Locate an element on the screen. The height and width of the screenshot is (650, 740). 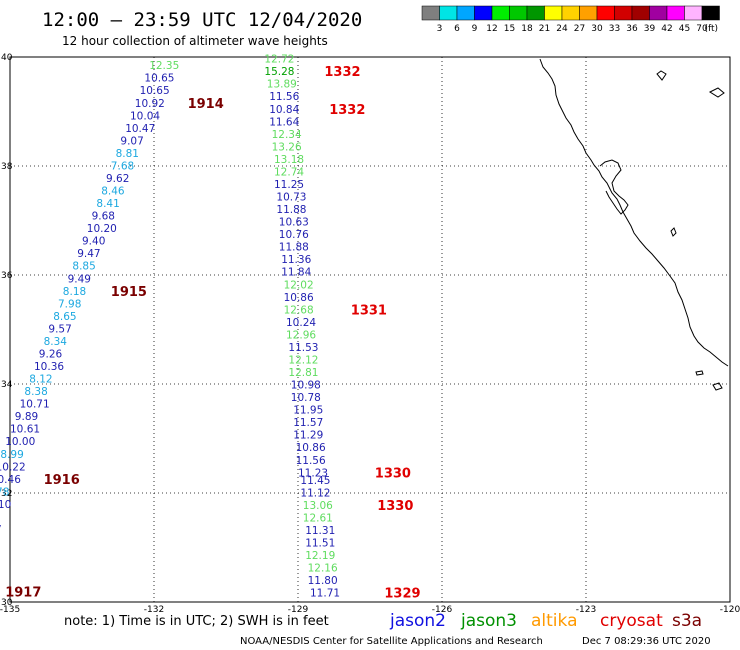
longitude-tick-label: -123 is located at coordinates (586, 610).